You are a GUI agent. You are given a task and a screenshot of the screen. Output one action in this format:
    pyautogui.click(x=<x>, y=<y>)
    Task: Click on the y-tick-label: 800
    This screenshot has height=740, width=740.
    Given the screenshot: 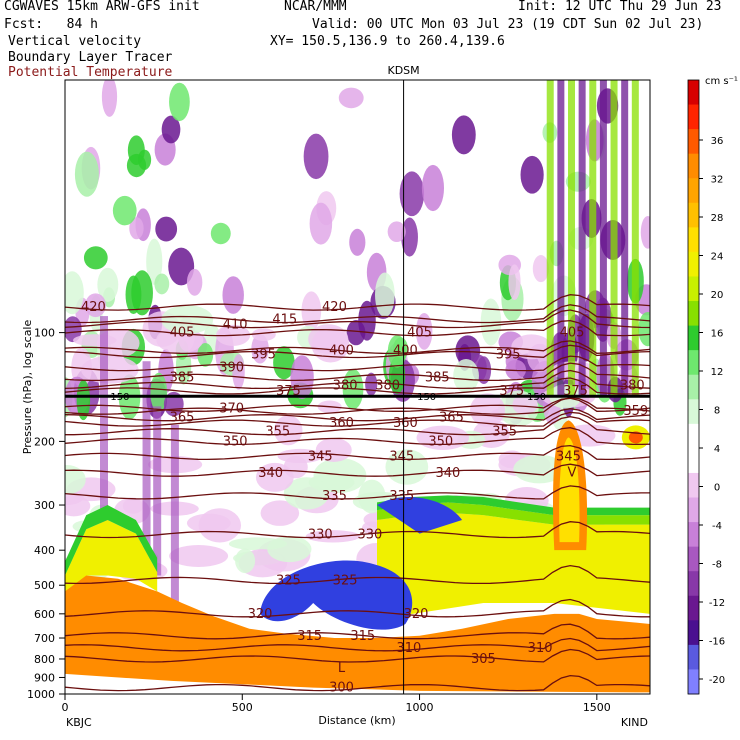 What is the action you would take?
    pyautogui.click(x=44, y=659)
    